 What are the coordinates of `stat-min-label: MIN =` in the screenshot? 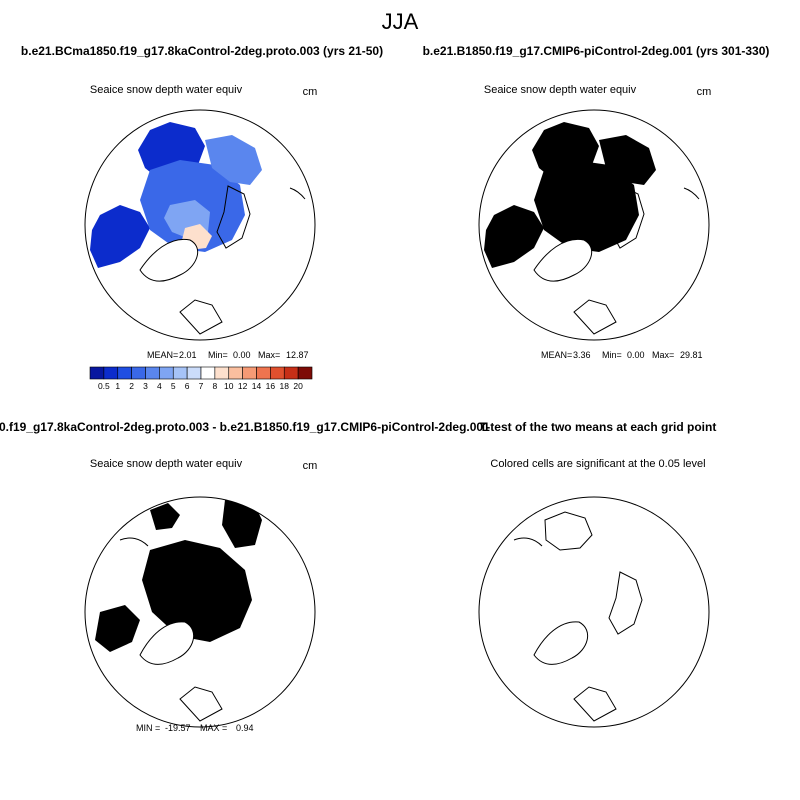 It's located at (148, 728).